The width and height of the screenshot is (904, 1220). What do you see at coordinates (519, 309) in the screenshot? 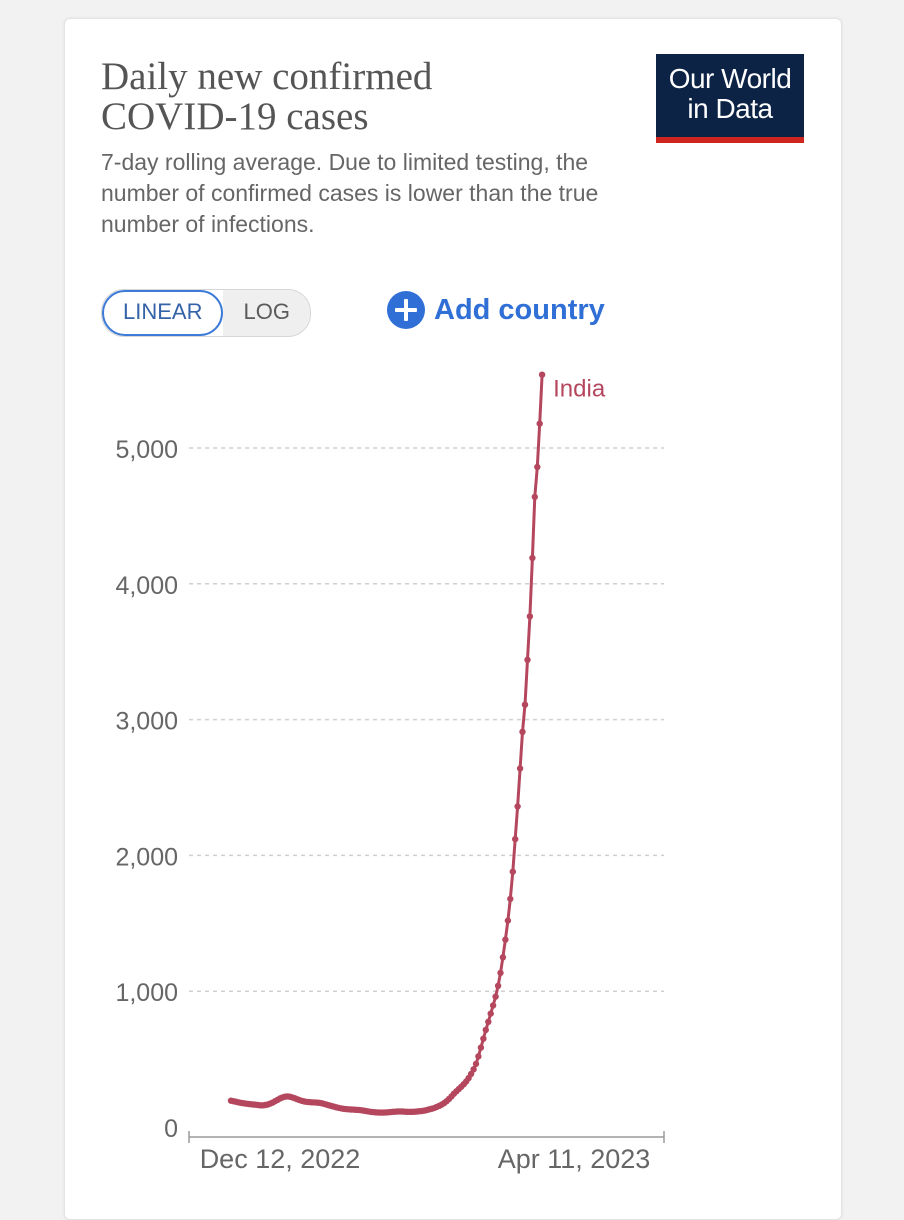
I see `add-country-label: Add country` at bounding box center [519, 309].